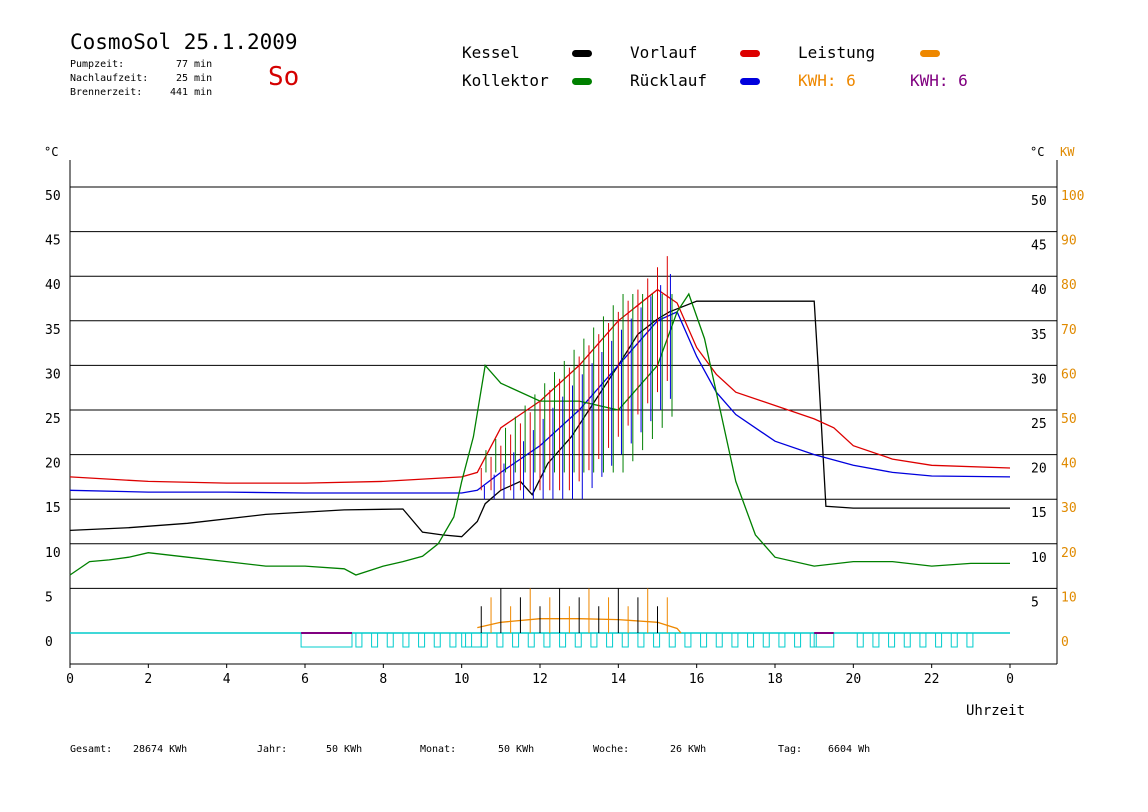 The height and width of the screenshot is (812, 1148). Describe the element at coordinates (611, 749) in the screenshot. I see `footer-woche-label: Woche:` at that location.